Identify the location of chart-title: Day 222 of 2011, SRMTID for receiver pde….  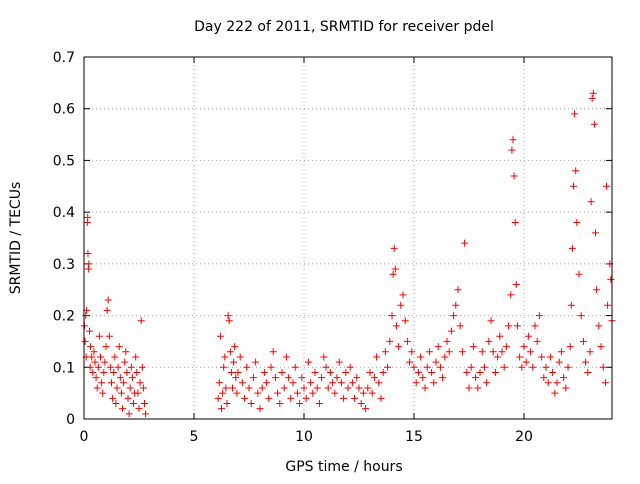
(344, 27).